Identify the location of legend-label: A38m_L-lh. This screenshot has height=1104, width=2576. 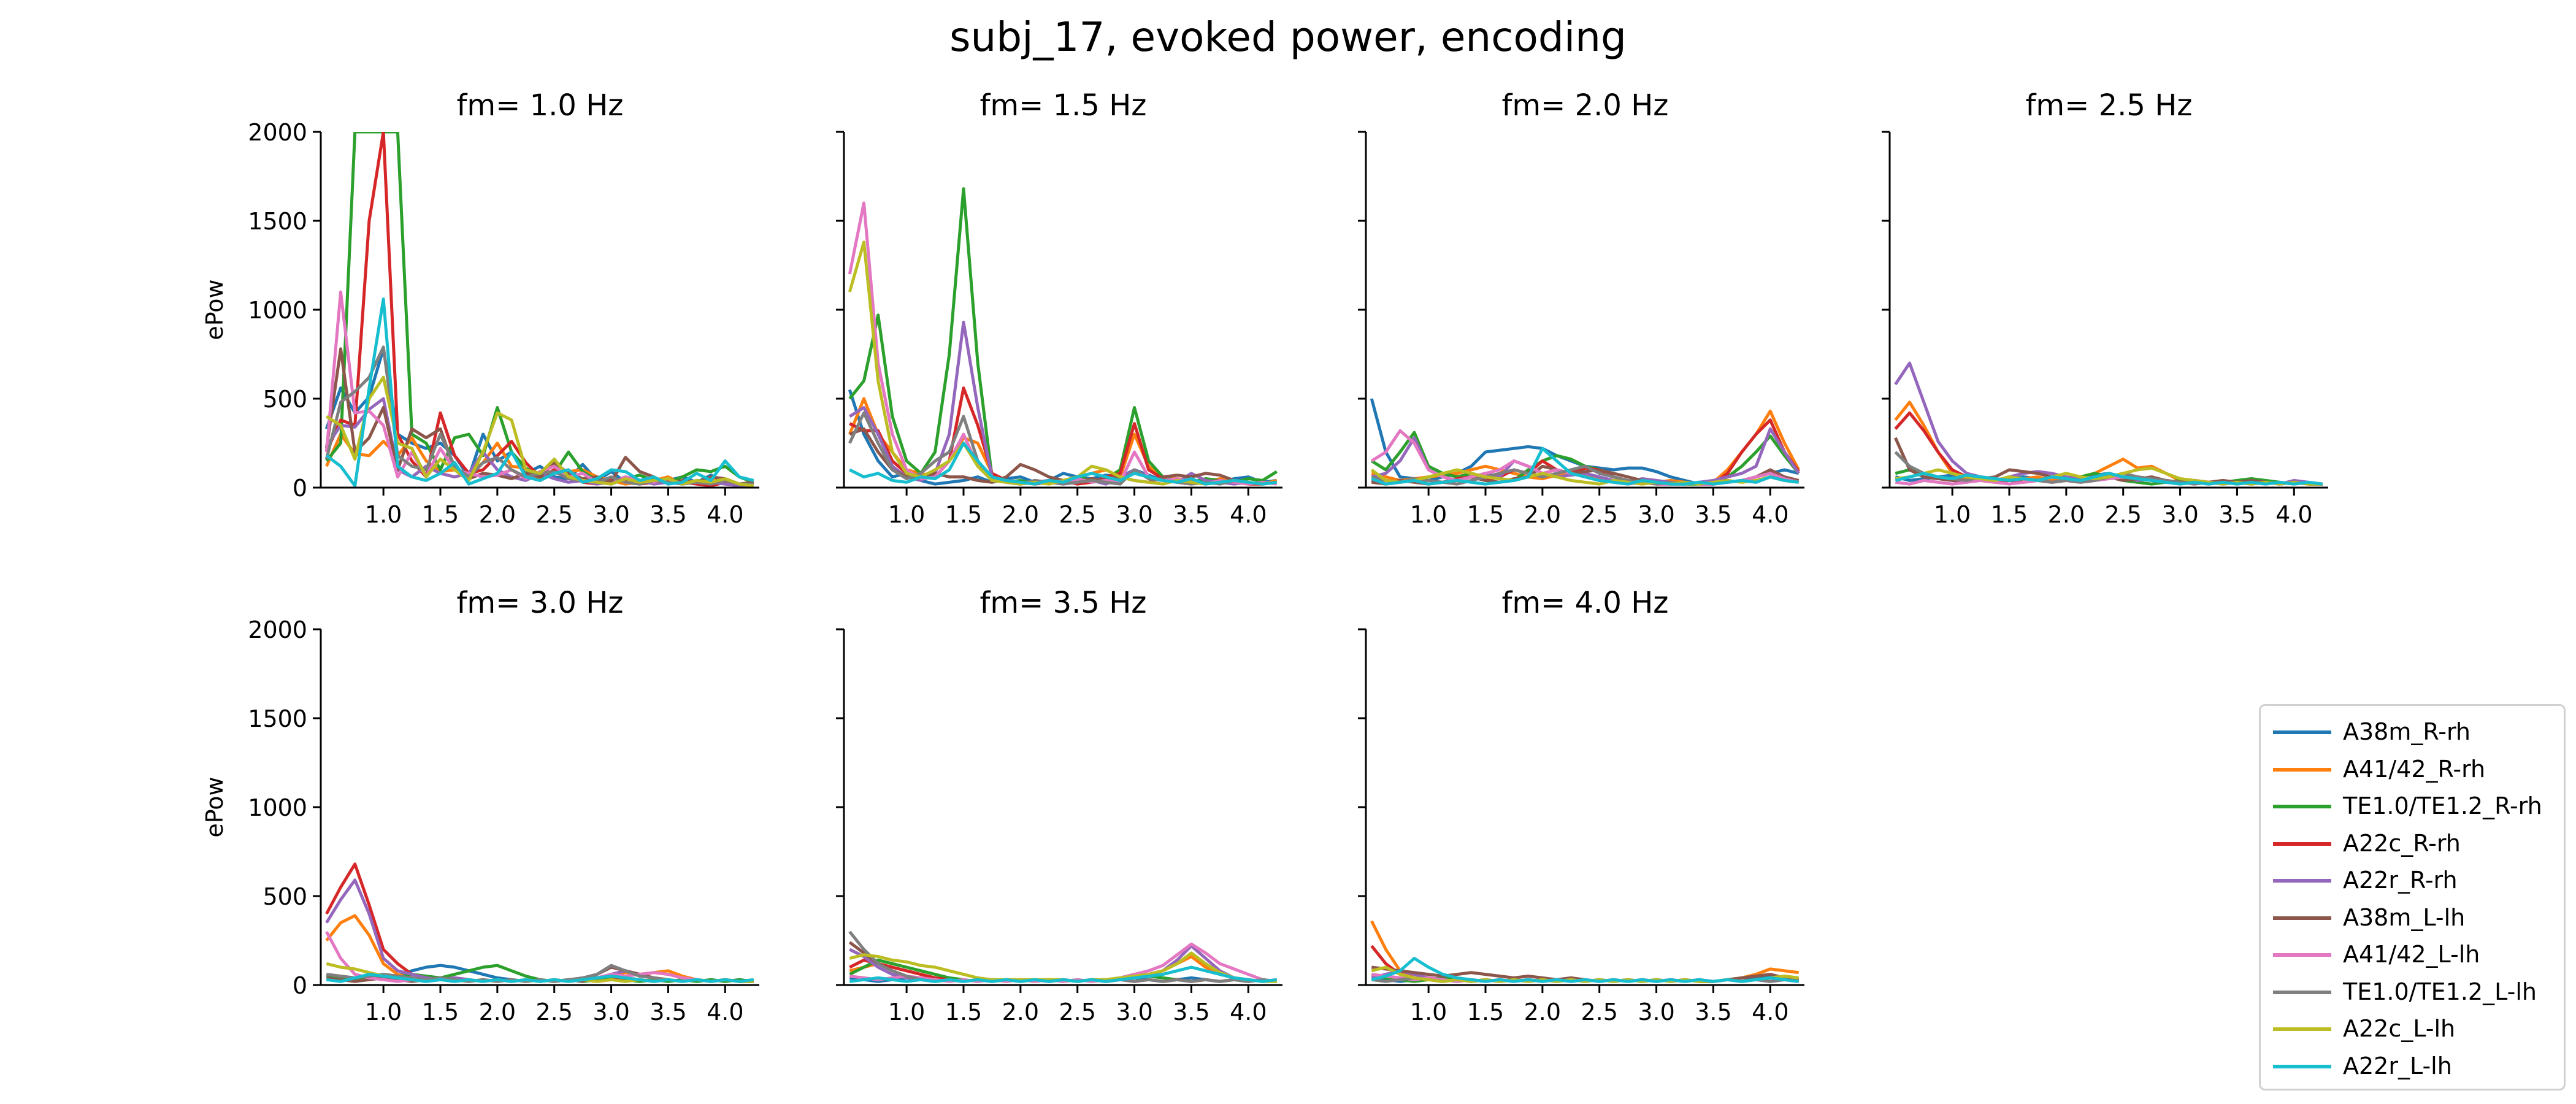
(2404, 917).